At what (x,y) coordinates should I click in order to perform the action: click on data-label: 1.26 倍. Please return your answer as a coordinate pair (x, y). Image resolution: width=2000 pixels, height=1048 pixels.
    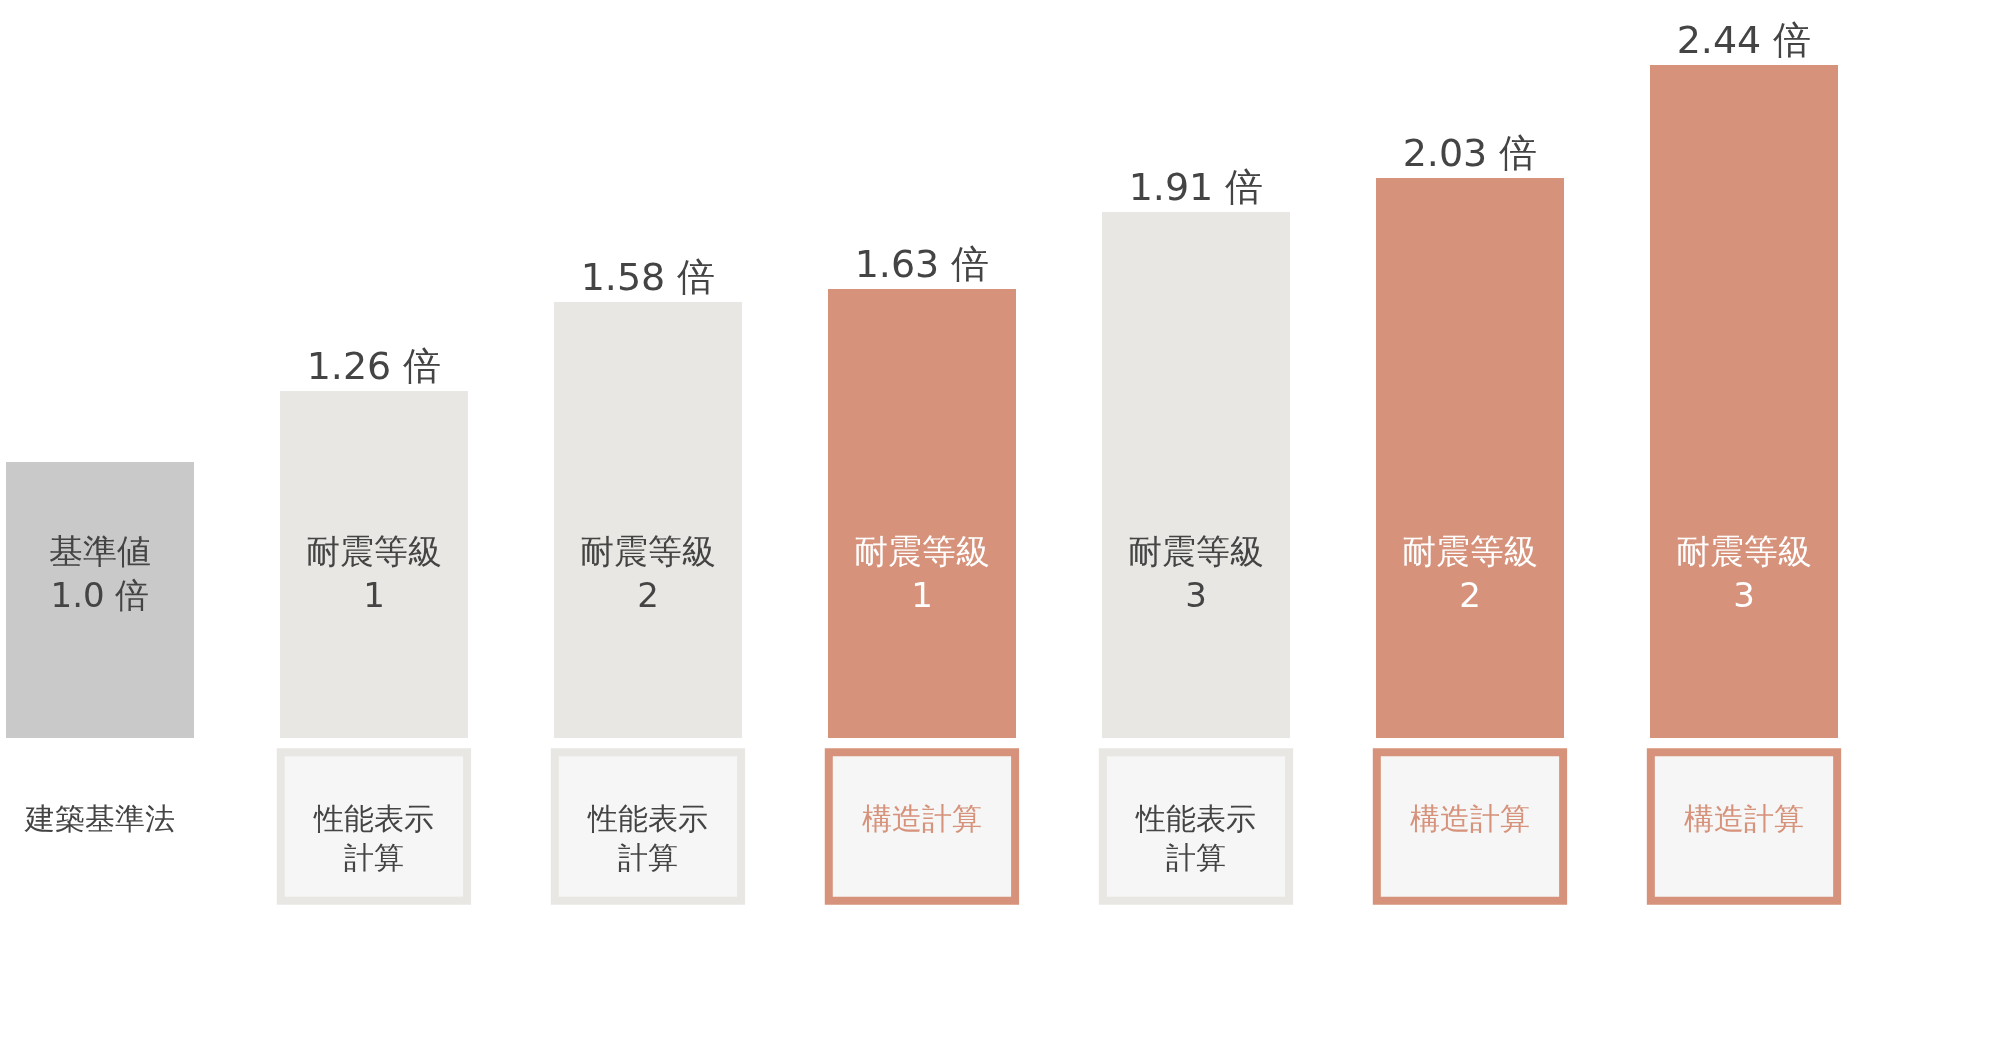
    Looking at the image, I should click on (374, 366).